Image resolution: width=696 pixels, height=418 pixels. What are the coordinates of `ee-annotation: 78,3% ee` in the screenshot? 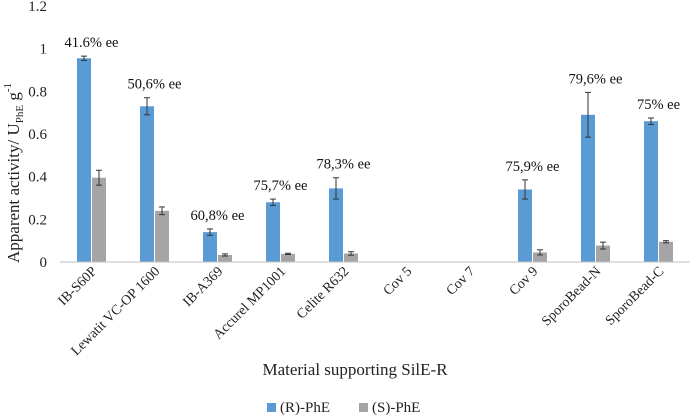 It's located at (344, 165).